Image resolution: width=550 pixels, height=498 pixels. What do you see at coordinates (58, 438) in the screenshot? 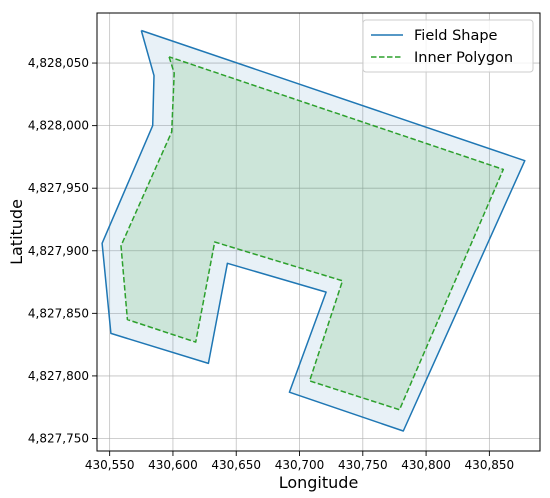
I see `y-tick-label: 4,827,750` at bounding box center [58, 438].